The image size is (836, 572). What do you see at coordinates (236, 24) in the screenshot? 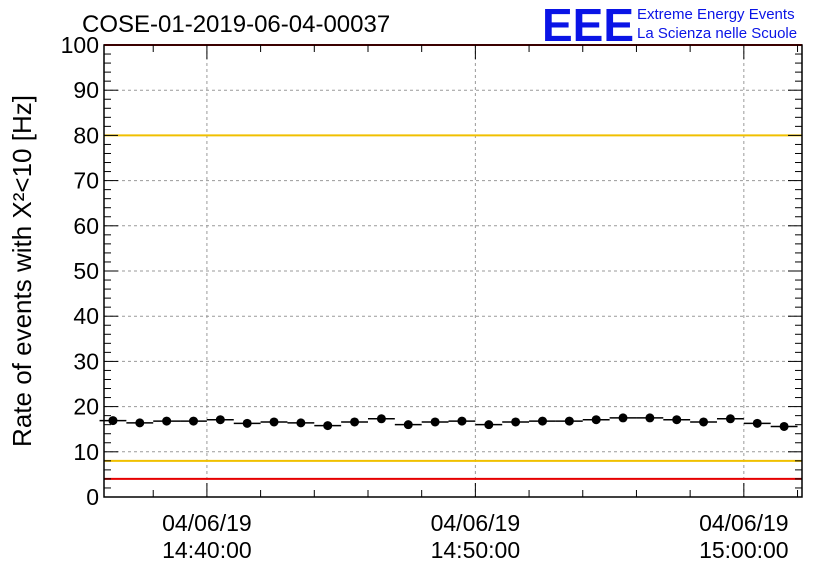
I see `run-title: COSE-01-2019-06-04-00037` at bounding box center [236, 24].